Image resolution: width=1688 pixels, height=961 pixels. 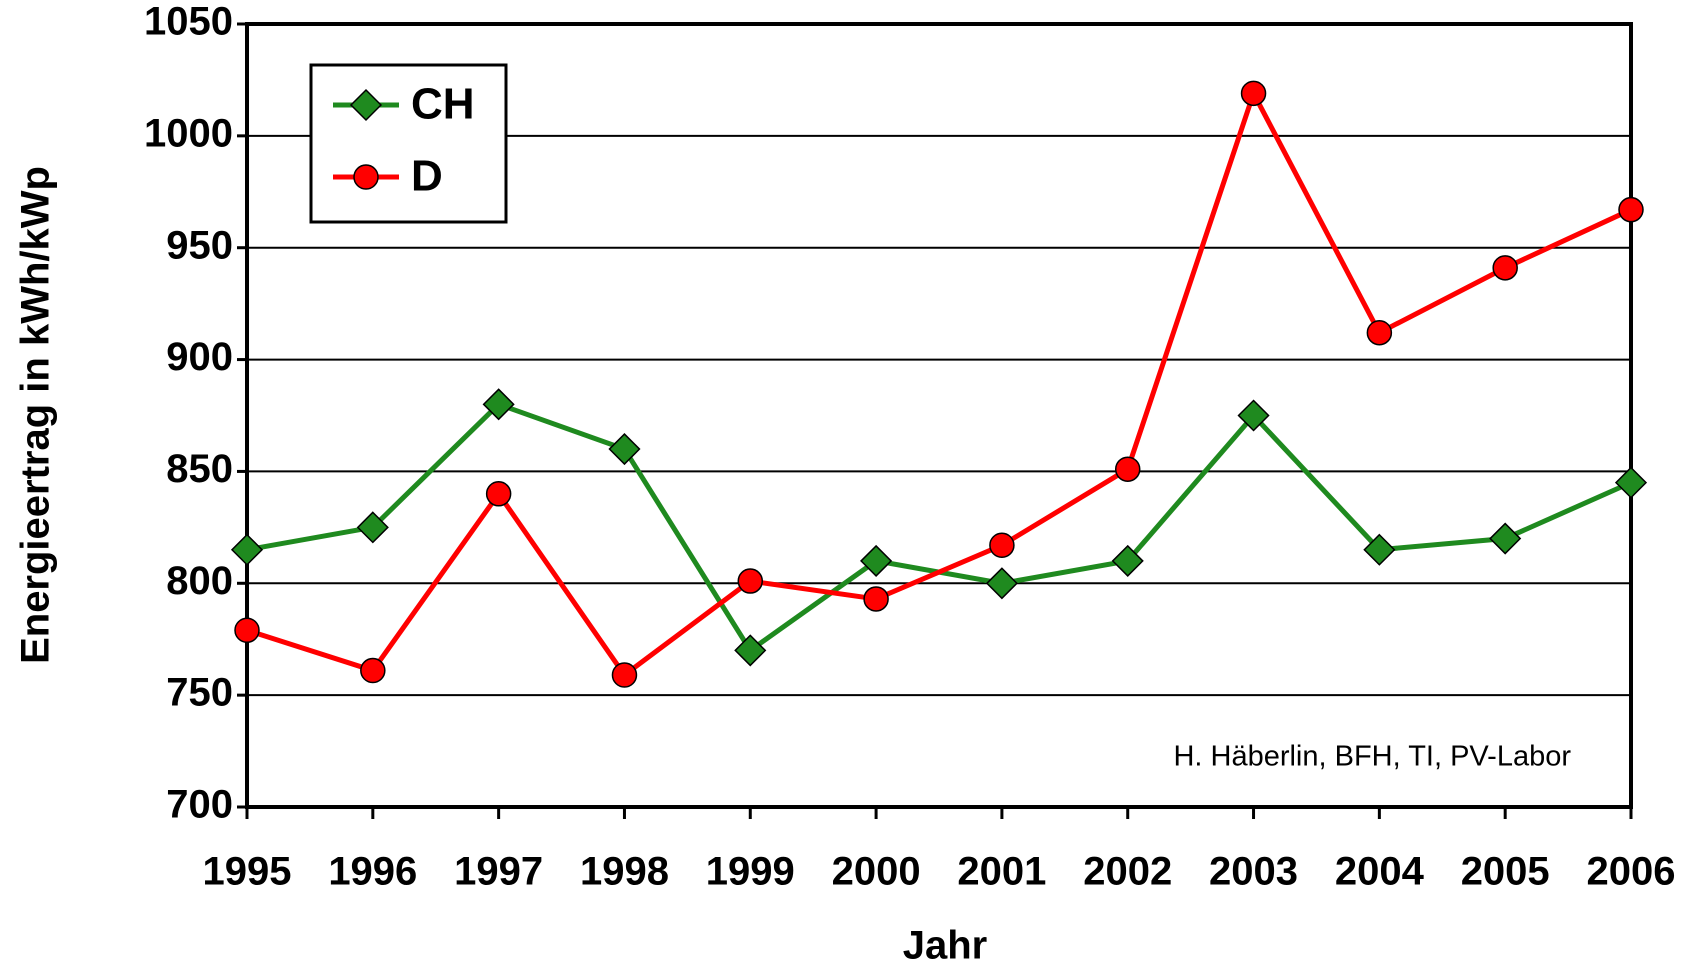 What do you see at coordinates (199, 357) in the screenshot?
I see `y-tick-label: 900` at bounding box center [199, 357].